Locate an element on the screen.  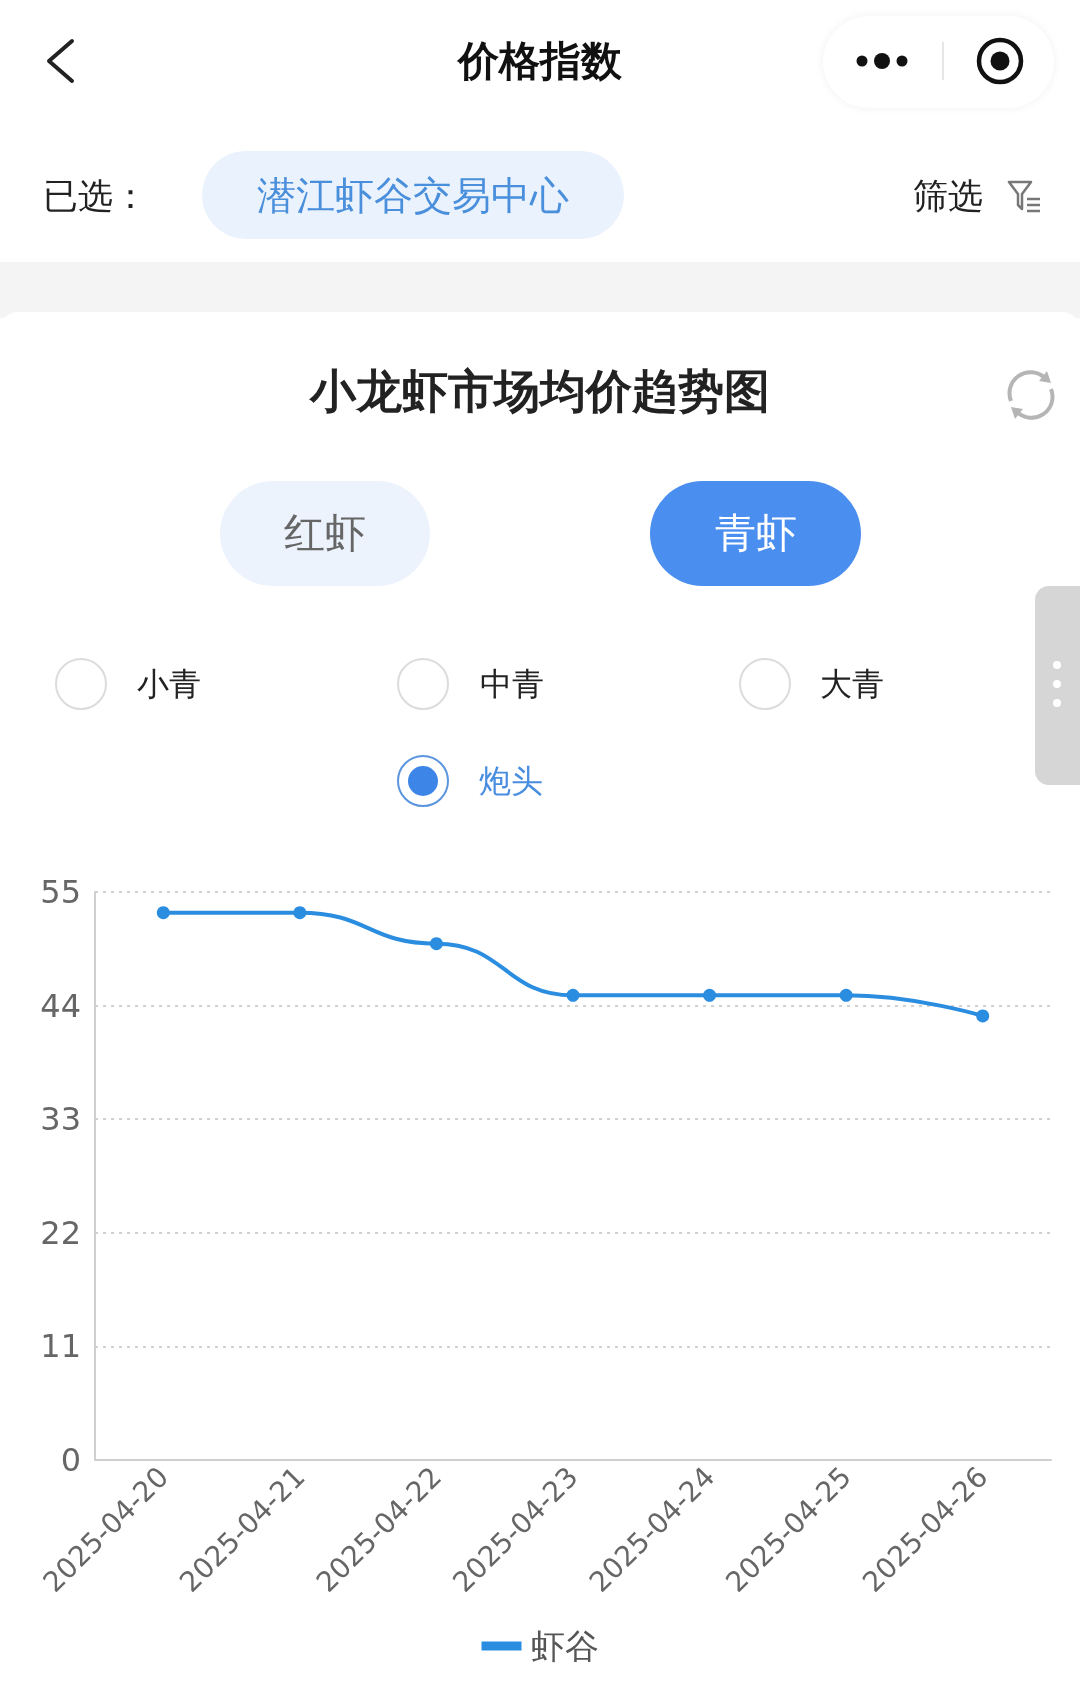
text: 大青 is located at coordinates (852, 684).